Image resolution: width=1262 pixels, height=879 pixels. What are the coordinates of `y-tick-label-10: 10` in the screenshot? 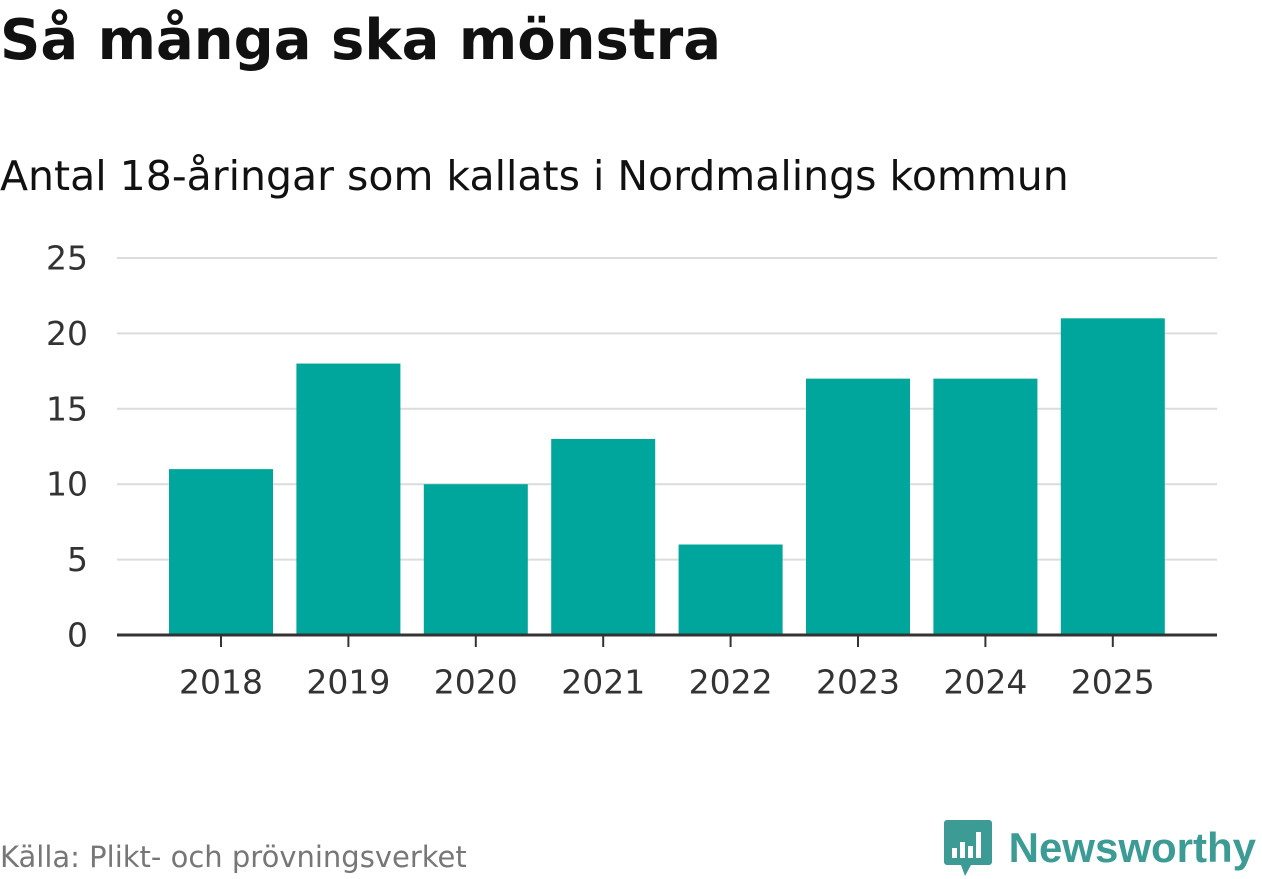 It's located at (67, 484).